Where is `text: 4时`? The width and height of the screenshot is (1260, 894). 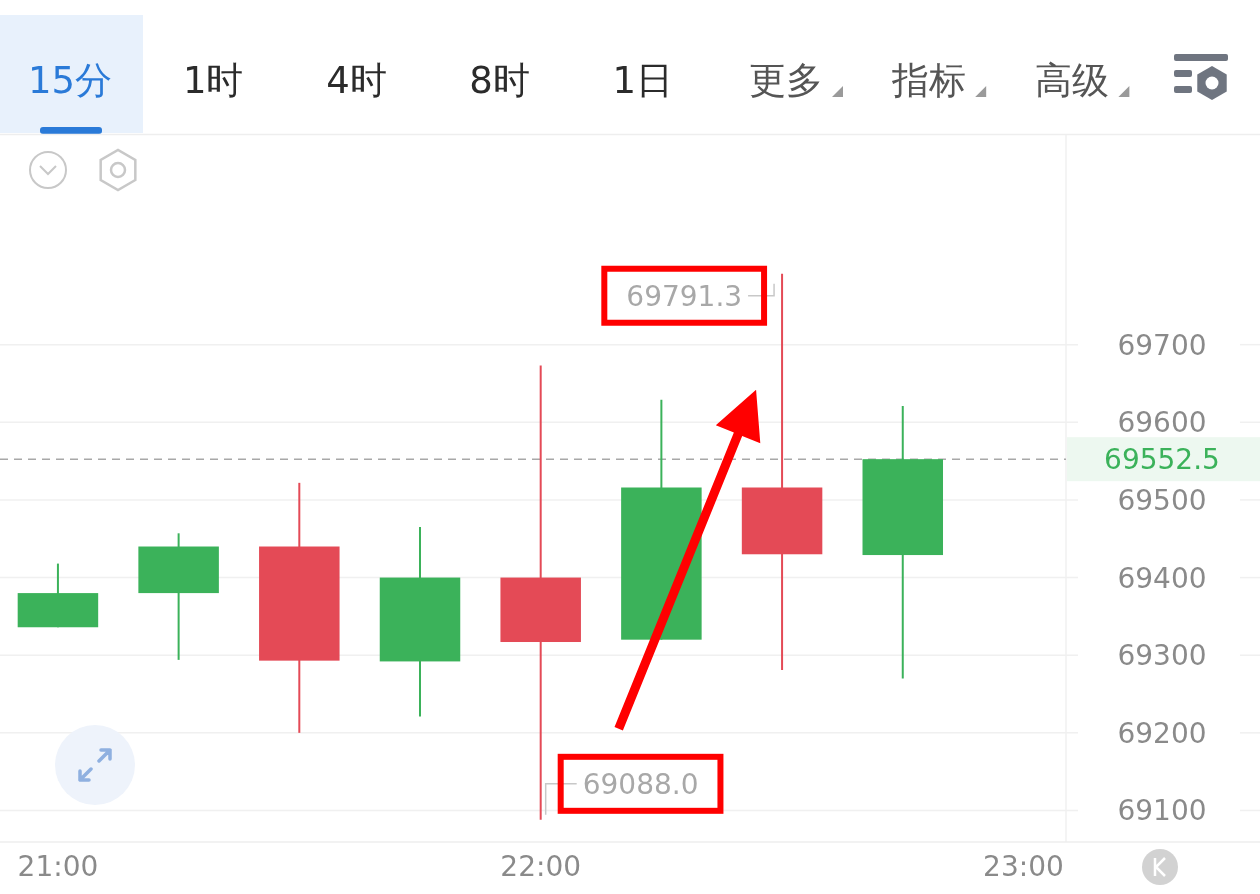 text: 4时 is located at coordinates (356, 80).